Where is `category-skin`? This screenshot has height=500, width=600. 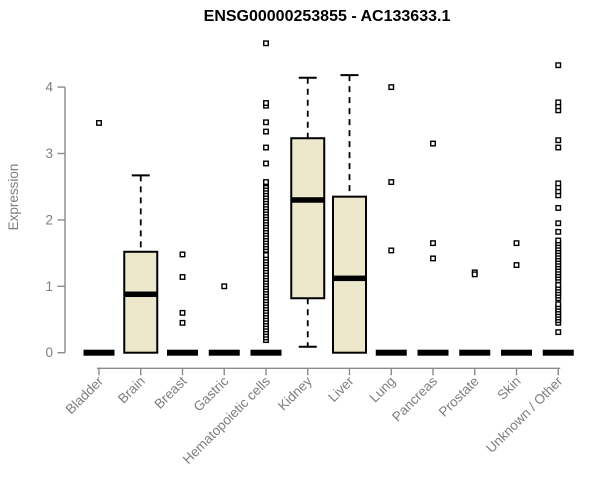 category-skin is located at coordinates (516, 298).